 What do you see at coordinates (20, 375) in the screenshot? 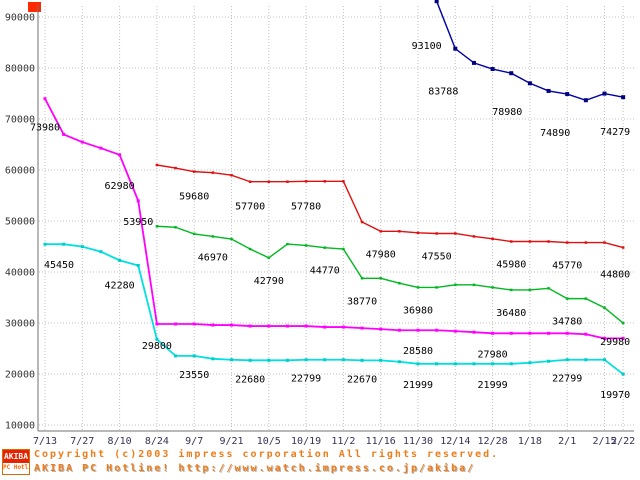
I see `y-tick-label: 20000` at bounding box center [20, 375].